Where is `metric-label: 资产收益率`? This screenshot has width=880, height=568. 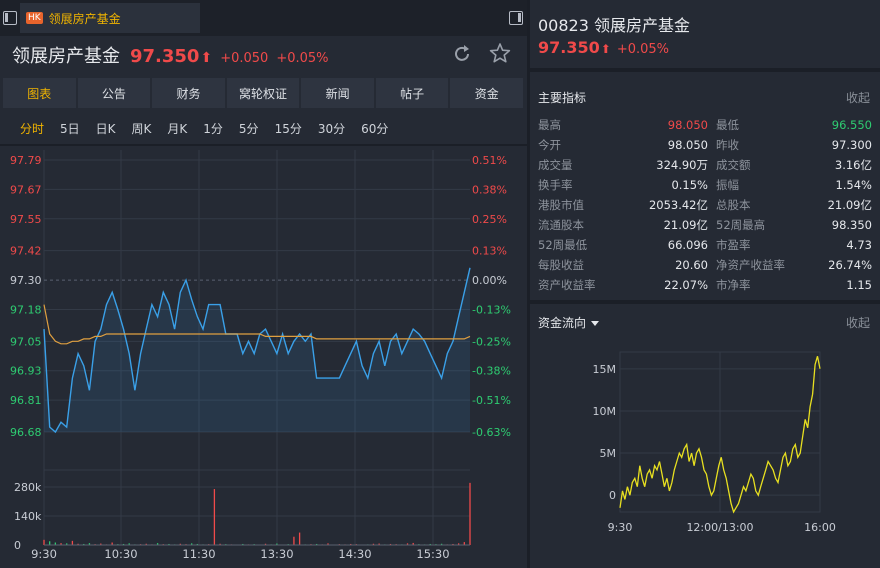 metric-label: 资产收益率 is located at coordinates (567, 285).